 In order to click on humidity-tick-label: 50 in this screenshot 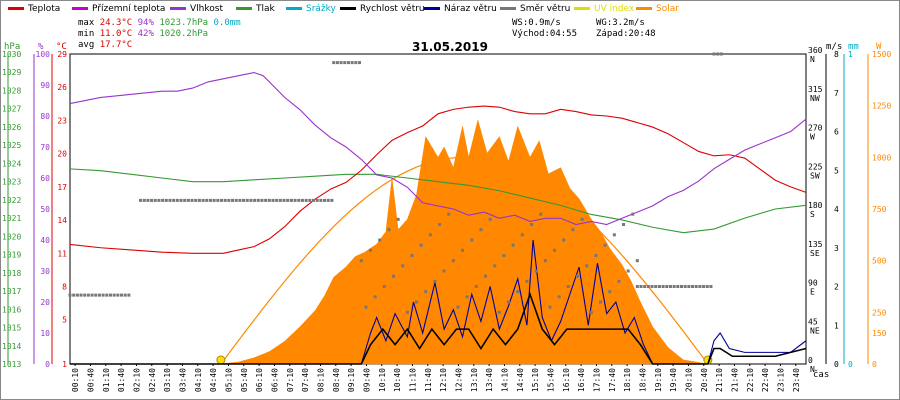, I will do `click(45, 209)`.